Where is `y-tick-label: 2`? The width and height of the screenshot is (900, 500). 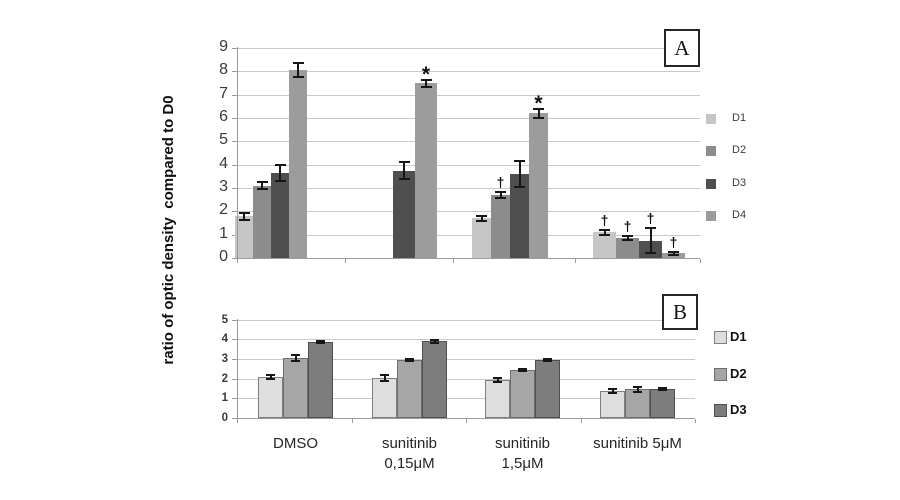 y-tick-label: 2 is located at coordinates (223, 210).